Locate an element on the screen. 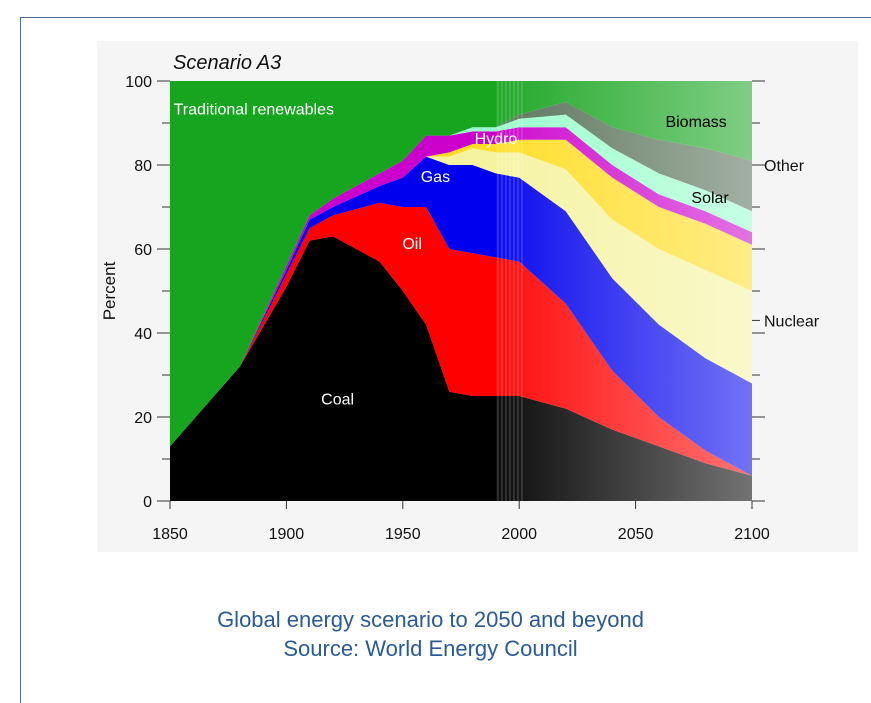  series-label-biomass: Biomass is located at coordinates (695, 122).